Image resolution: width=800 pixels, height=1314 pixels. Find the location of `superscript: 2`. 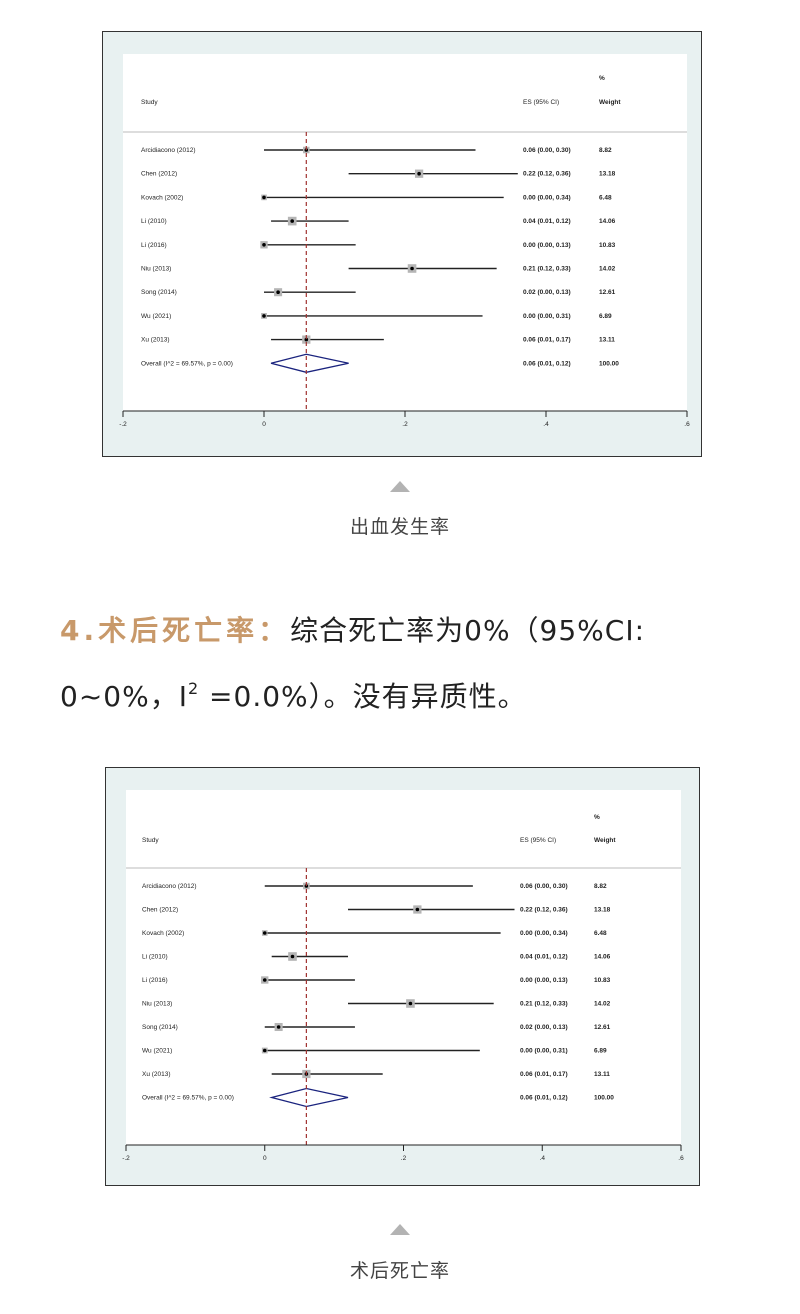

superscript: 2 is located at coordinates (193, 688).